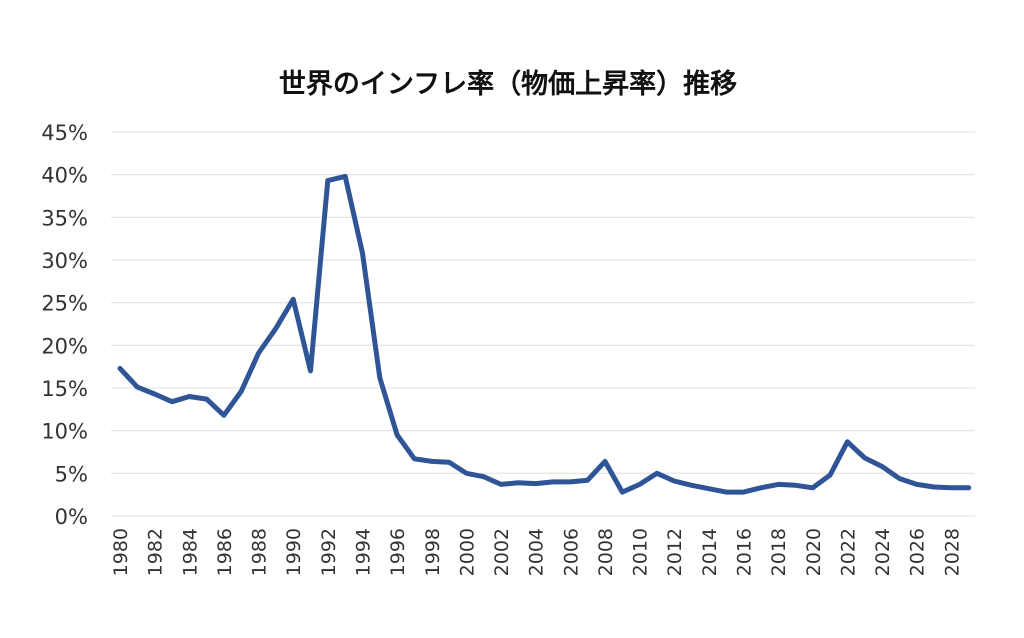 This screenshot has width=1024, height=638. Describe the element at coordinates (918, 552) in the screenshot. I see `x-tick-label: 2026` at that location.